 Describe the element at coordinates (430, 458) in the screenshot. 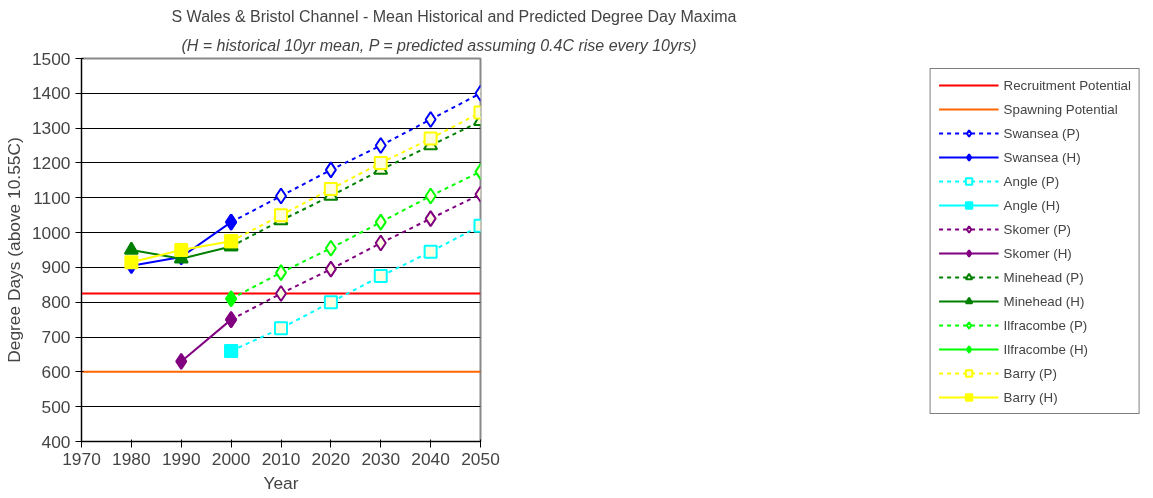

I see `x-tick-label: 2040` at that location.